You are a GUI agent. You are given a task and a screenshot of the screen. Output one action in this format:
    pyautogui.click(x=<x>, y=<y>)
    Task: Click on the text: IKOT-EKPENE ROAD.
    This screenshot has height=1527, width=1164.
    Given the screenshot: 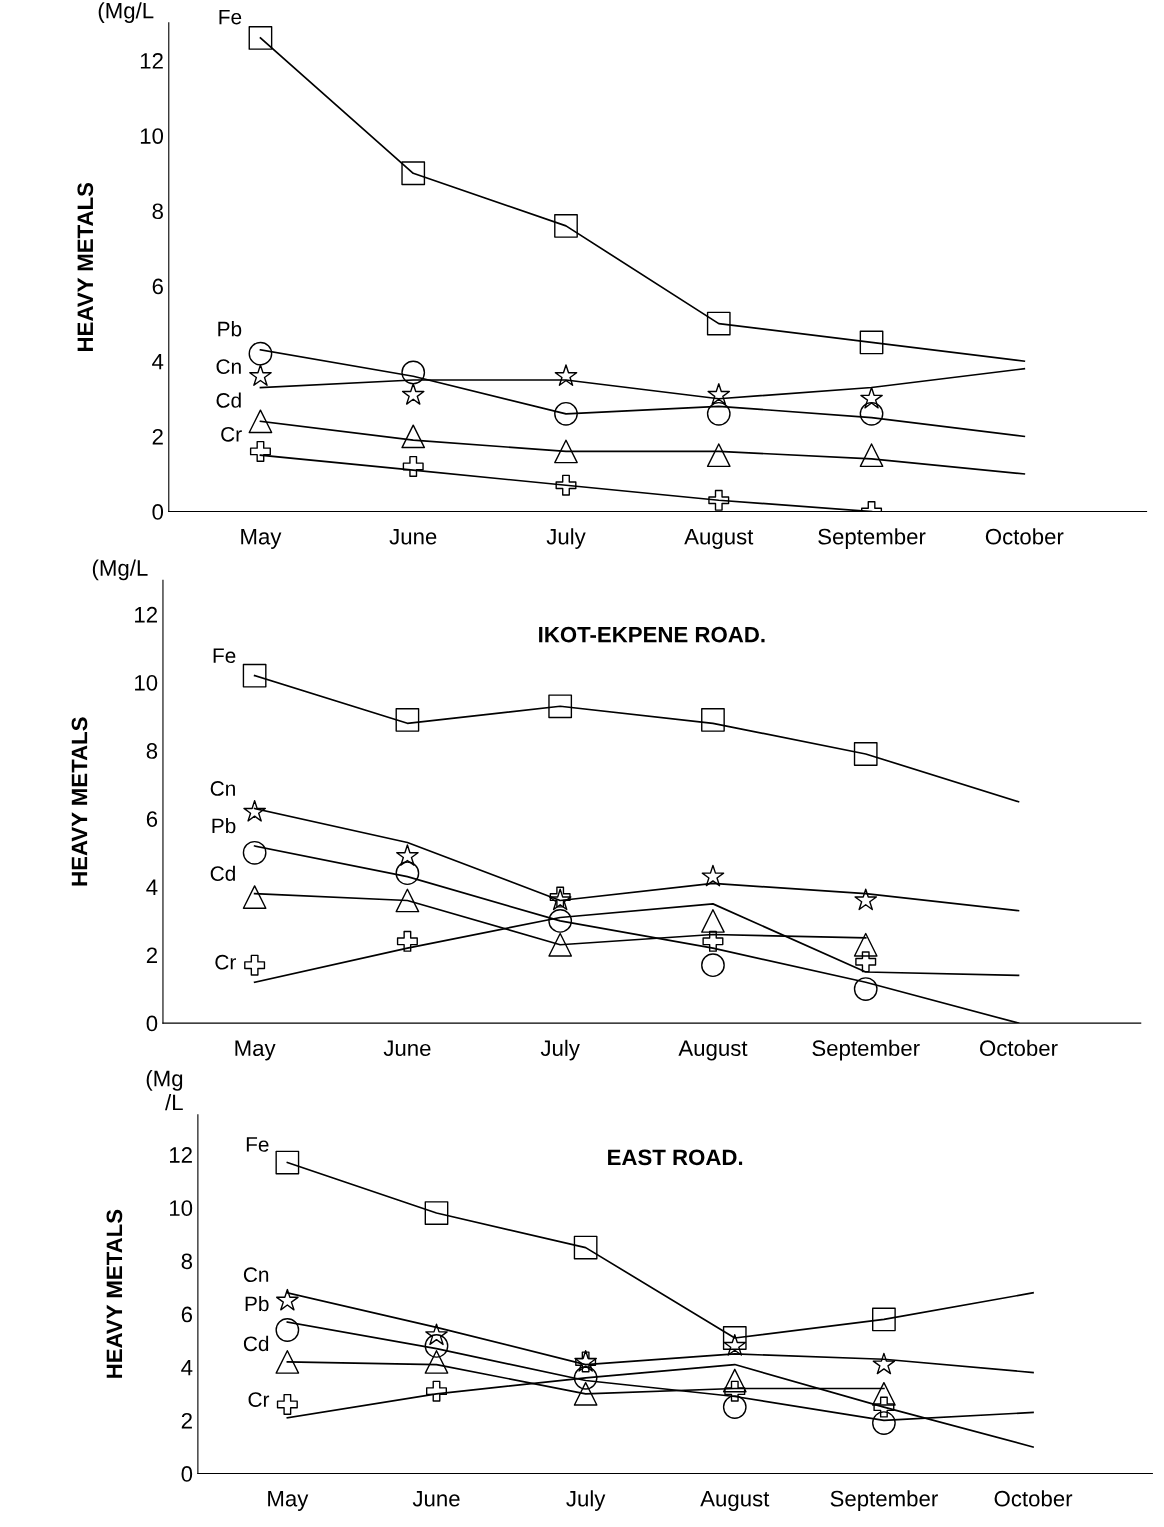 What is the action you would take?
    pyautogui.click(x=652, y=634)
    